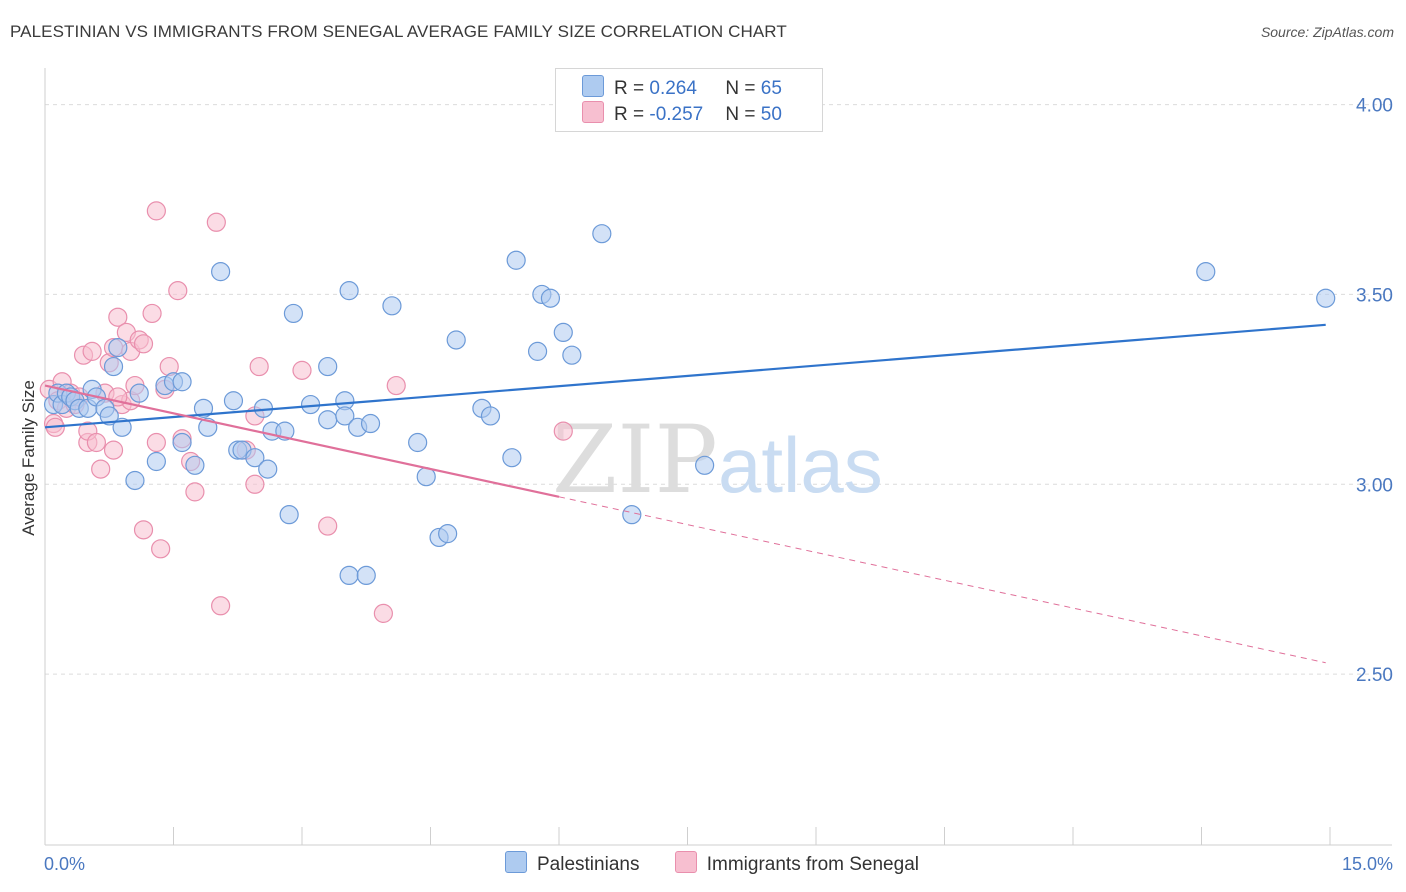 Image resolution: width=1406 pixels, height=892 pixels. Describe the element at coordinates (64, 864) in the screenshot. I see `x-tick-label-min: 0.0%` at that location.